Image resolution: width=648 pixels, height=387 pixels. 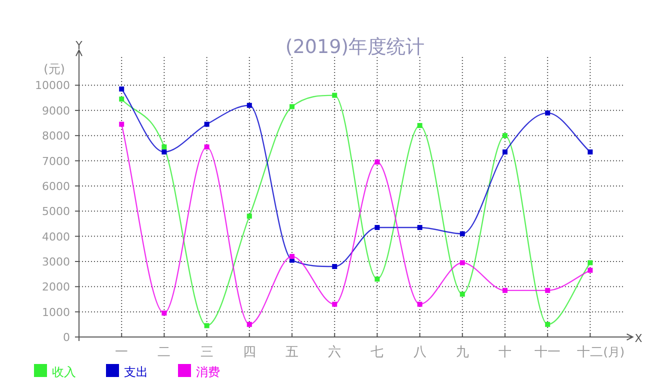 I want to click on y-tick-label: 4000, so click(x=56, y=237).